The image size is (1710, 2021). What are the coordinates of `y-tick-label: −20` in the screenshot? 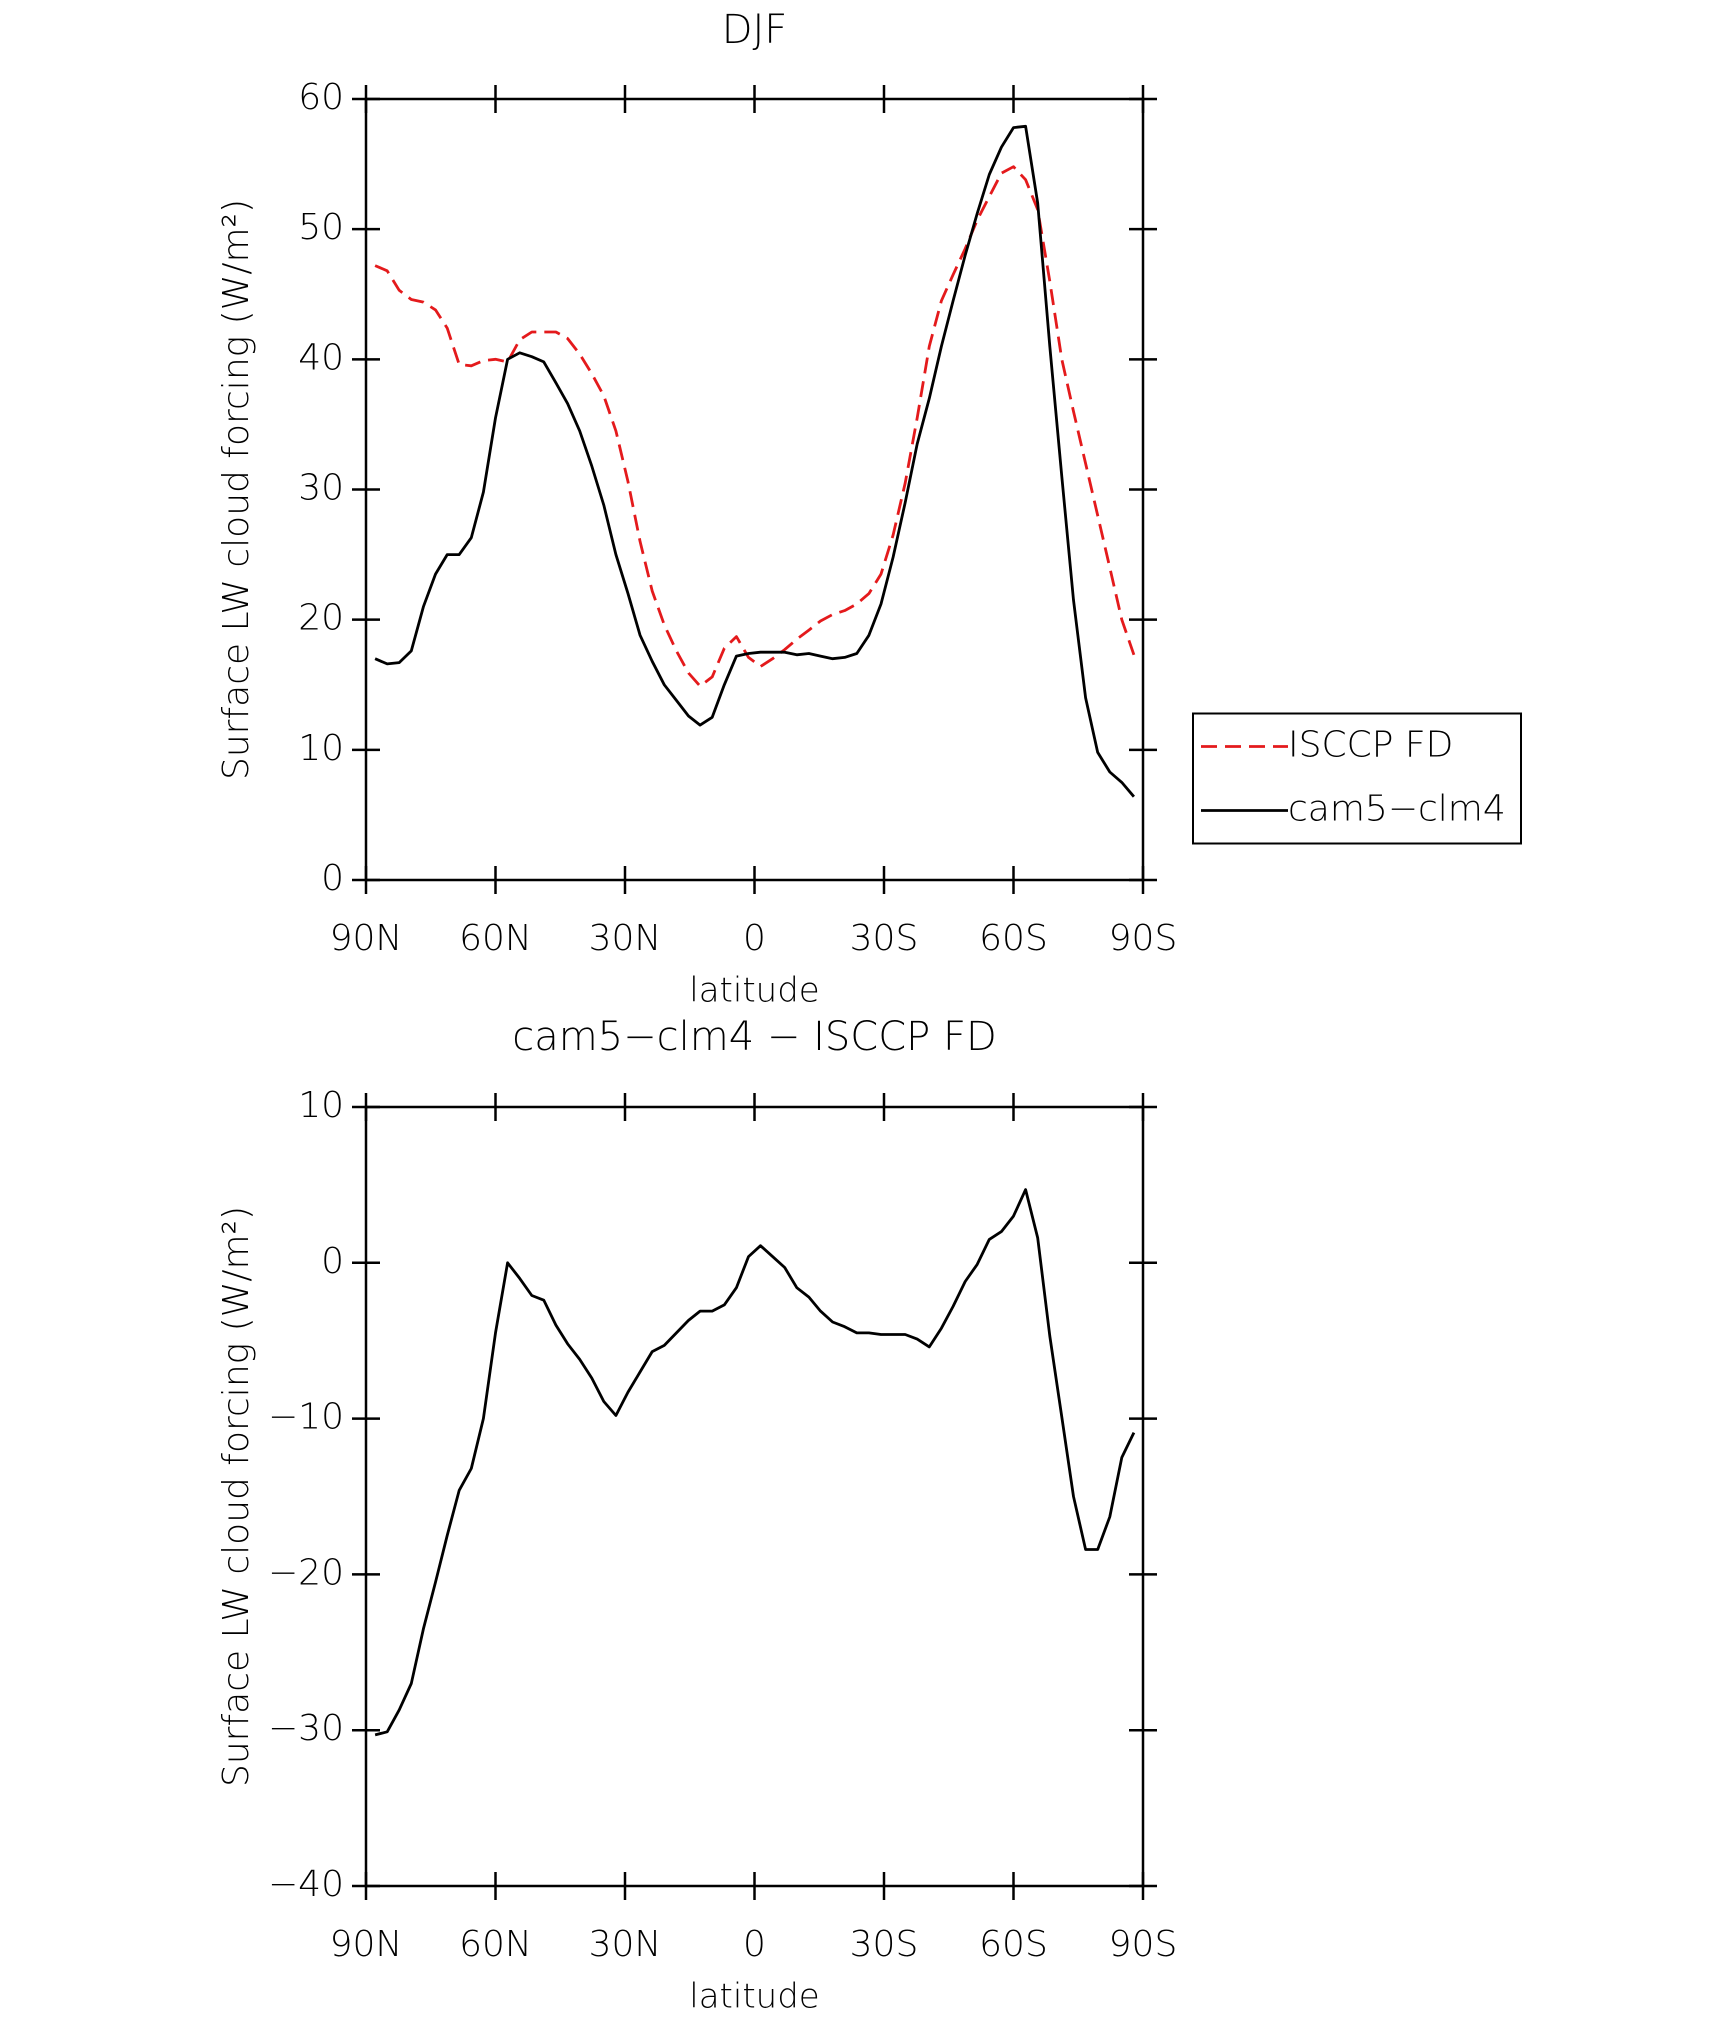 It's located at (306, 1572).